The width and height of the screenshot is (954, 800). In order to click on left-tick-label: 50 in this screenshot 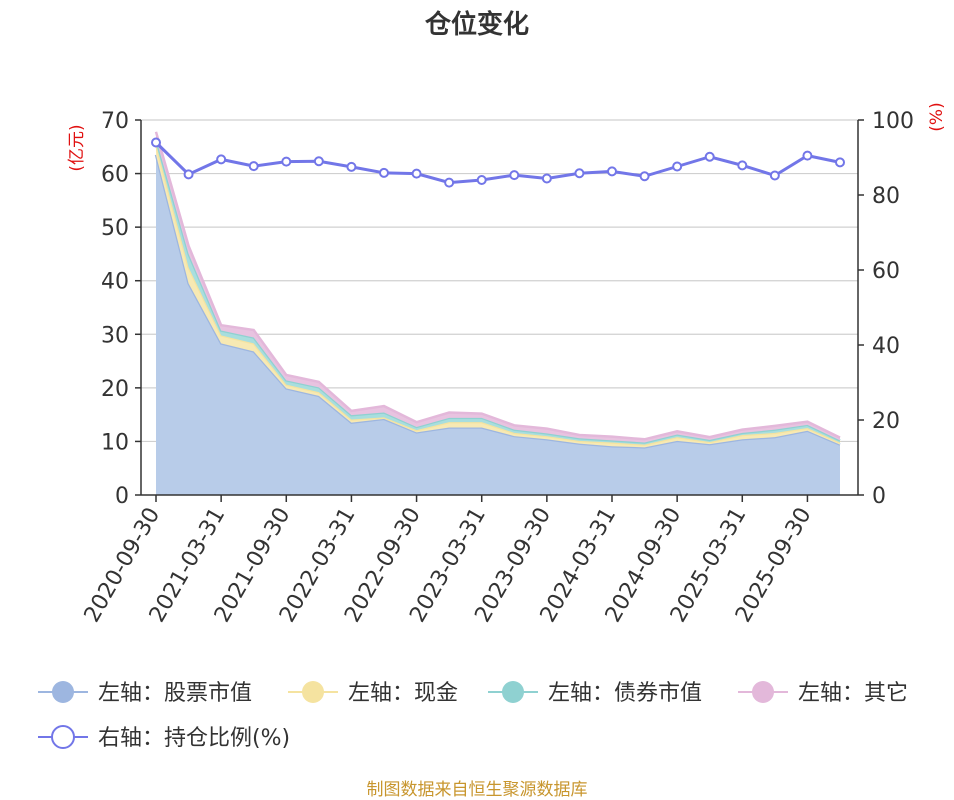, I will do `click(115, 228)`.